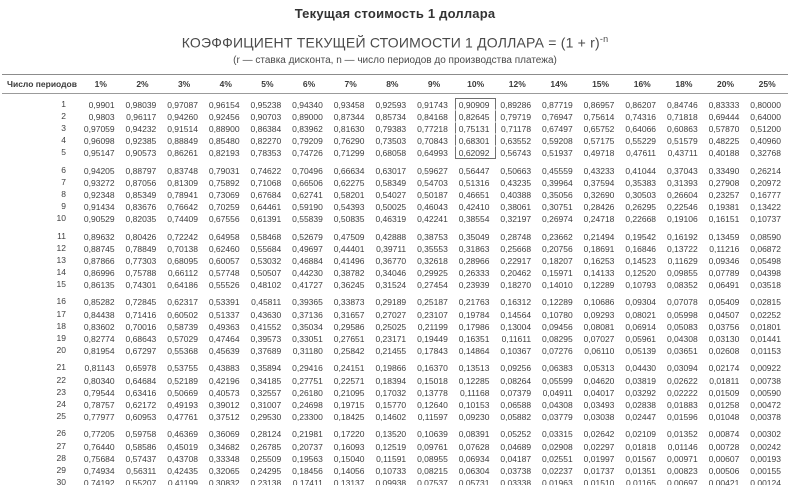  Describe the element at coordinates (99, 458) in the screenshot. I see `value-cell: 0,75684` at that location.